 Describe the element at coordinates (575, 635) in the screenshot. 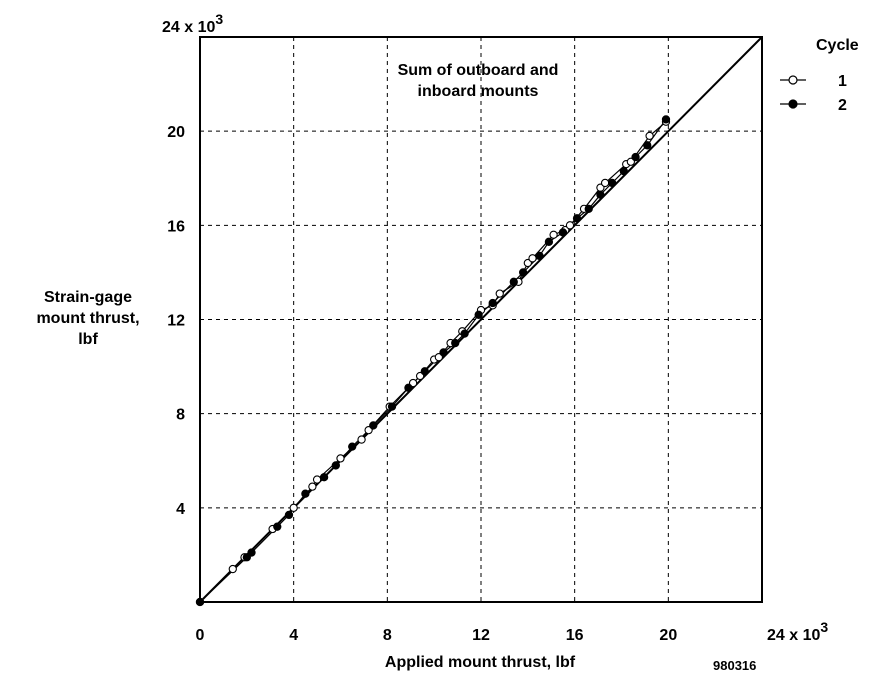

I see `x-tick-label: 16` at that location.